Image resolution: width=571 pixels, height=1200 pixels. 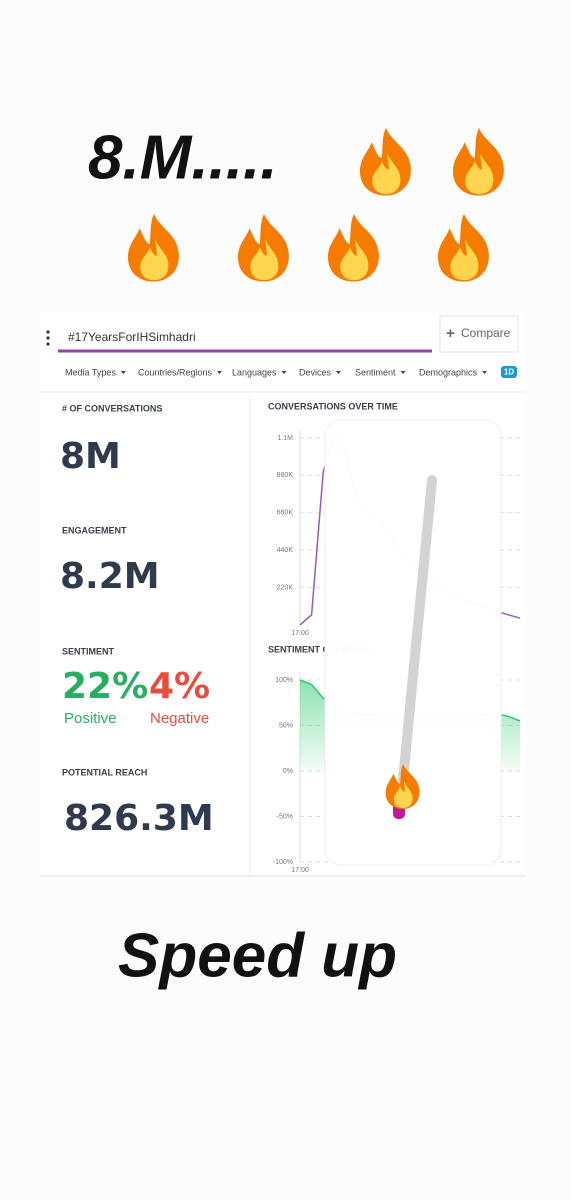 I want to click on filter-label: Media Types, so click(x=90, y=372).